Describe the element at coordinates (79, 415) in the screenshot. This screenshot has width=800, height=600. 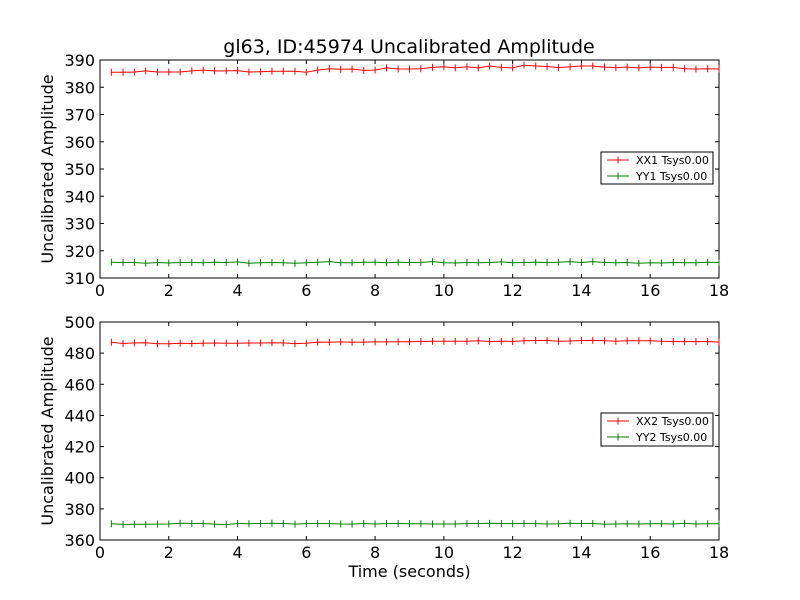
I see `y-tick-label: 440` at that location.